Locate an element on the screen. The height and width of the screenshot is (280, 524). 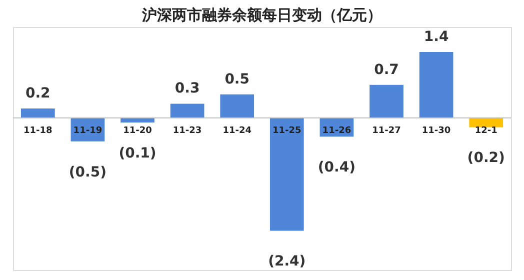
data-label: (2.4) is located at coordinates (287, 262).